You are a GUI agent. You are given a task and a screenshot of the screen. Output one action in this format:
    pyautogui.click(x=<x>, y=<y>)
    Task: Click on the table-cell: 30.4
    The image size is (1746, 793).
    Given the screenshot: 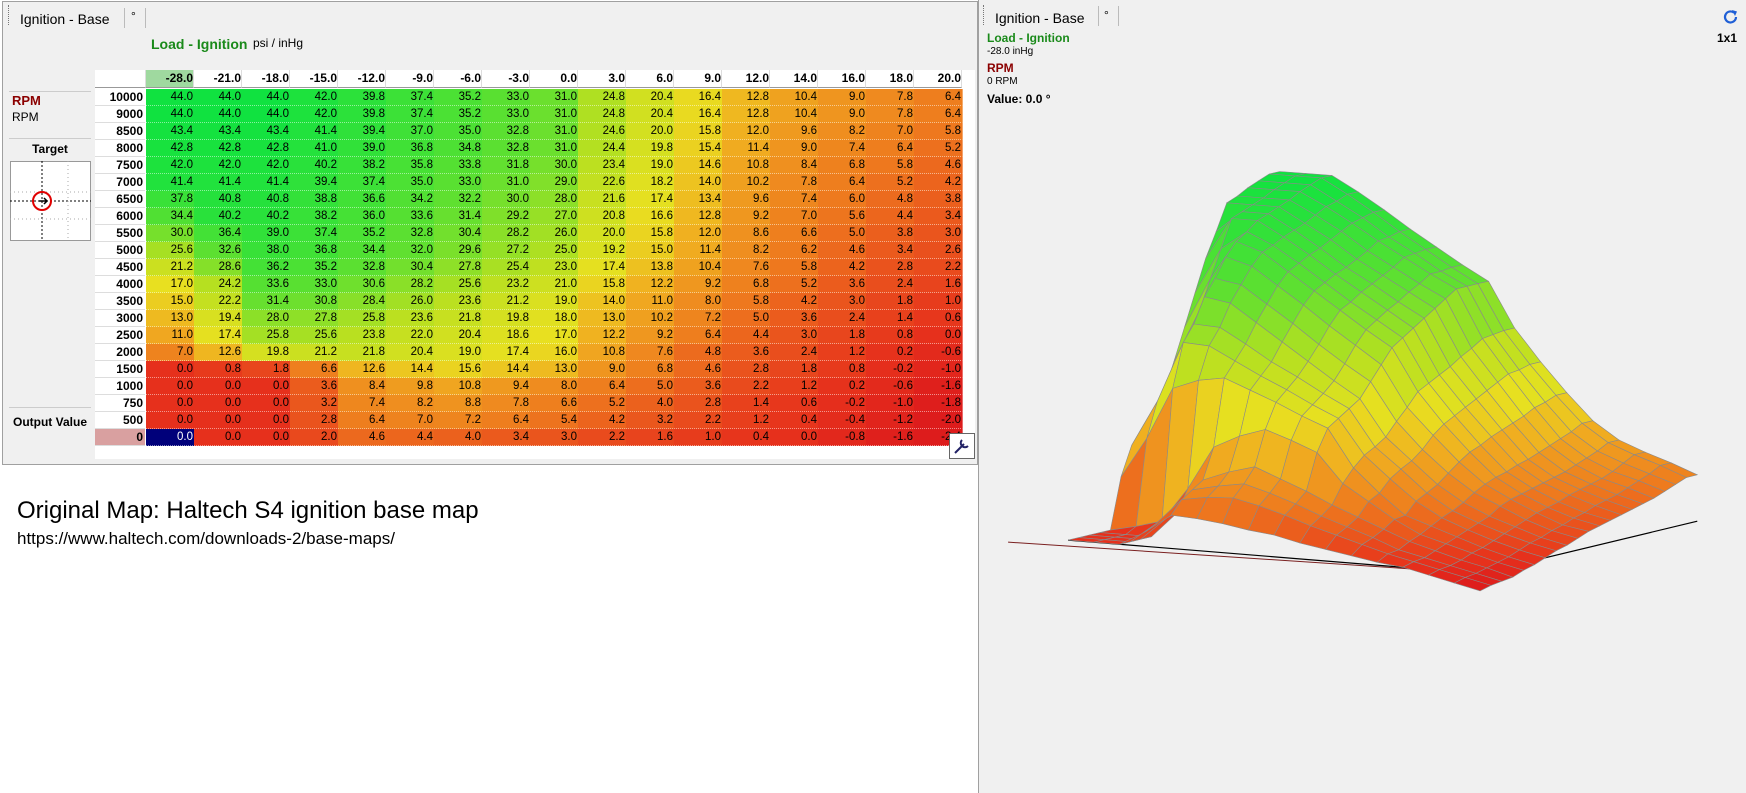 What is the action you would take?
    pyautogui.click(x=458, y=233)
    